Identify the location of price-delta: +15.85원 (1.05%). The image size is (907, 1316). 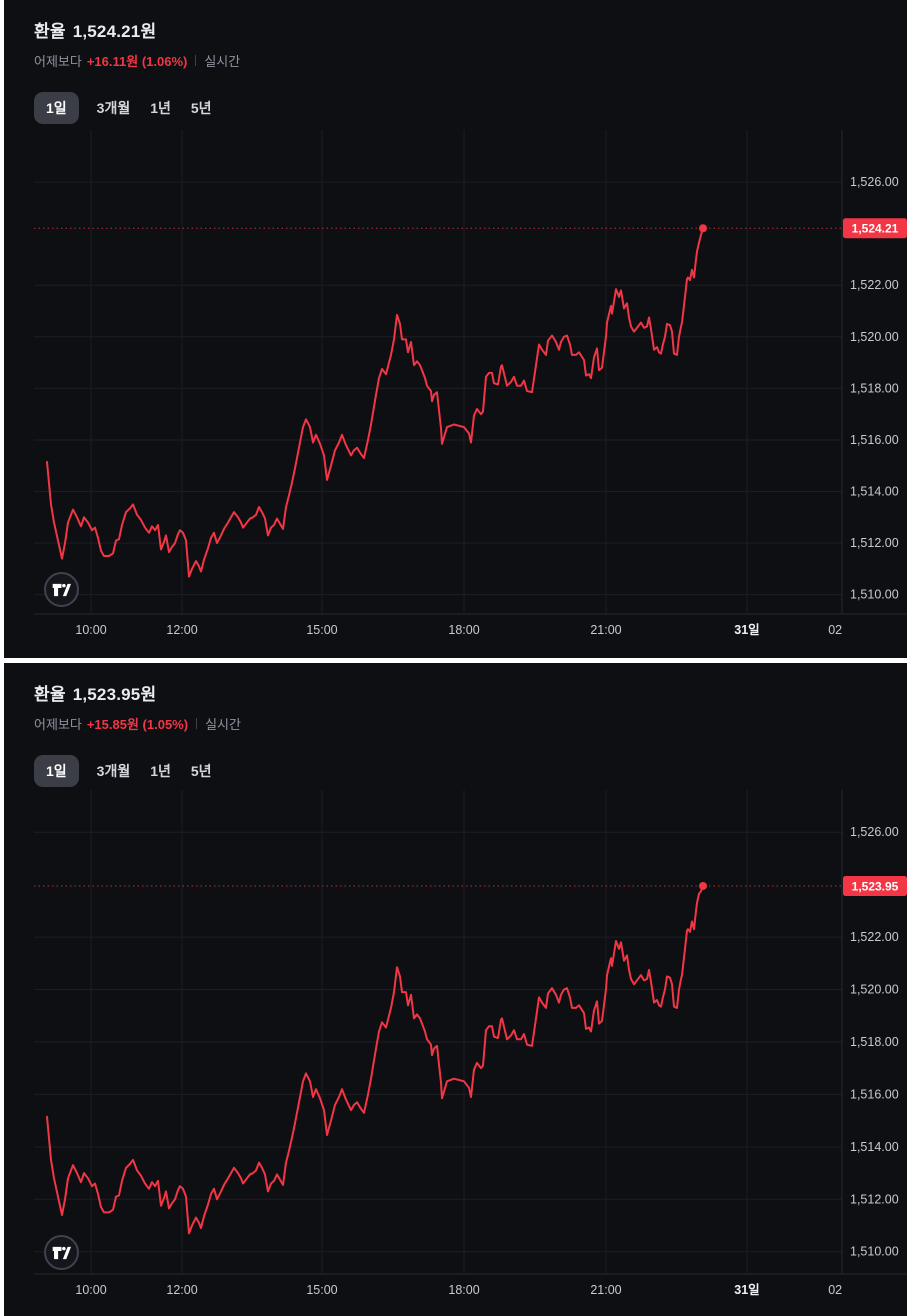
(137, 724).